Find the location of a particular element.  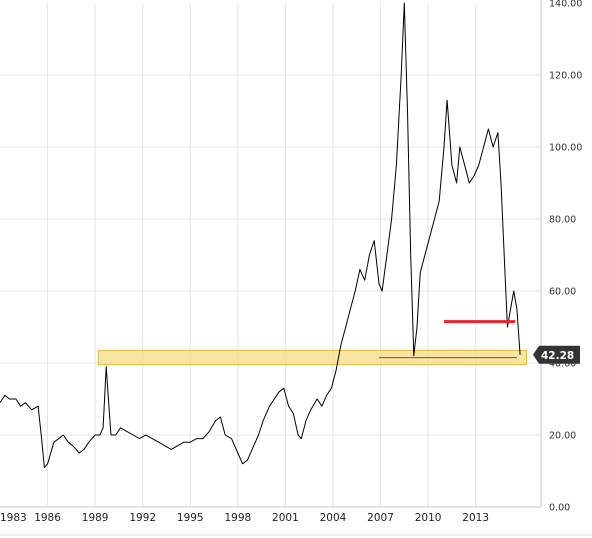

support-band is located at coordinates (312, 357).